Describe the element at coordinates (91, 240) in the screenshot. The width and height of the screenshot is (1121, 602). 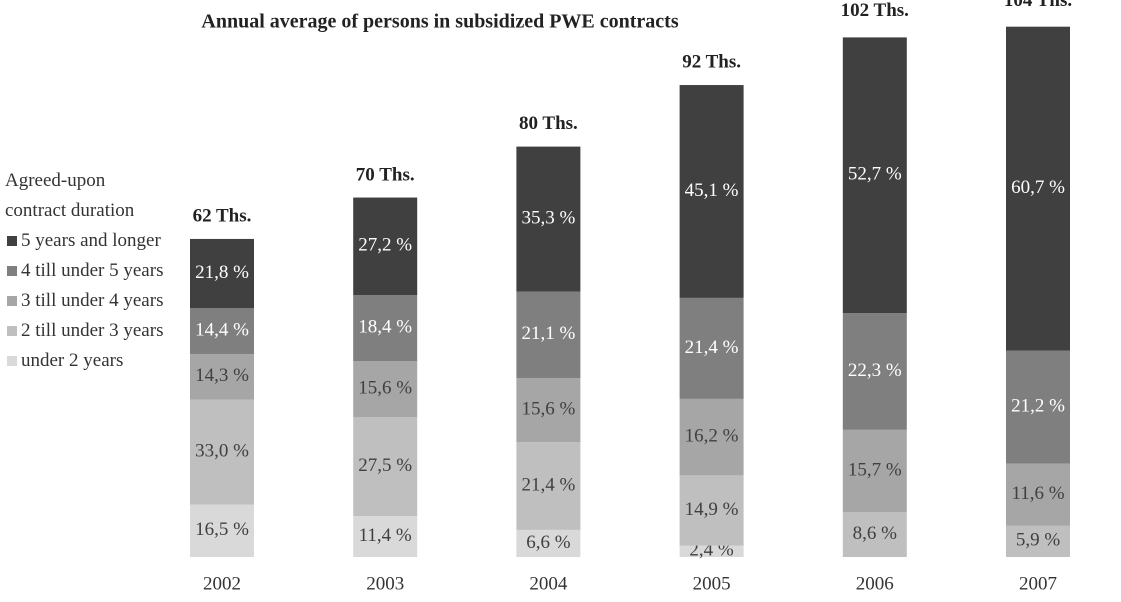
I see `legend-label: 5 years and longer` at that location.